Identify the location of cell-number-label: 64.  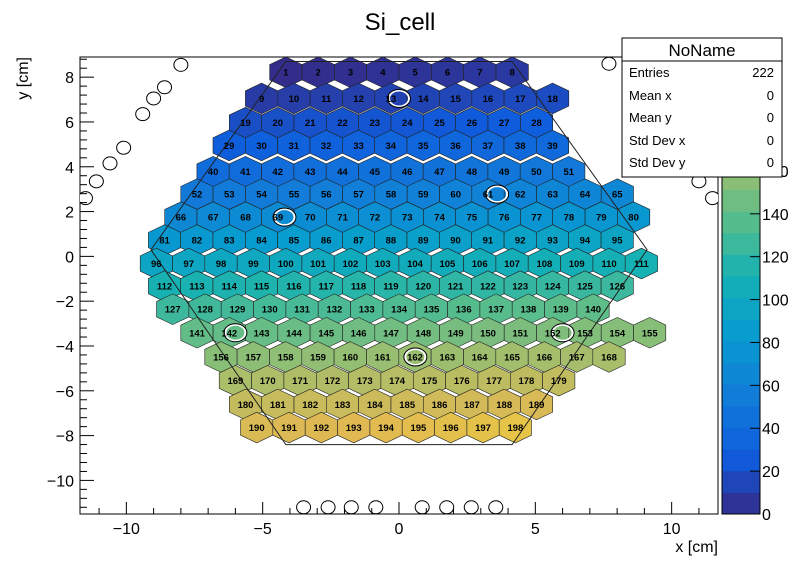
(585, 195).